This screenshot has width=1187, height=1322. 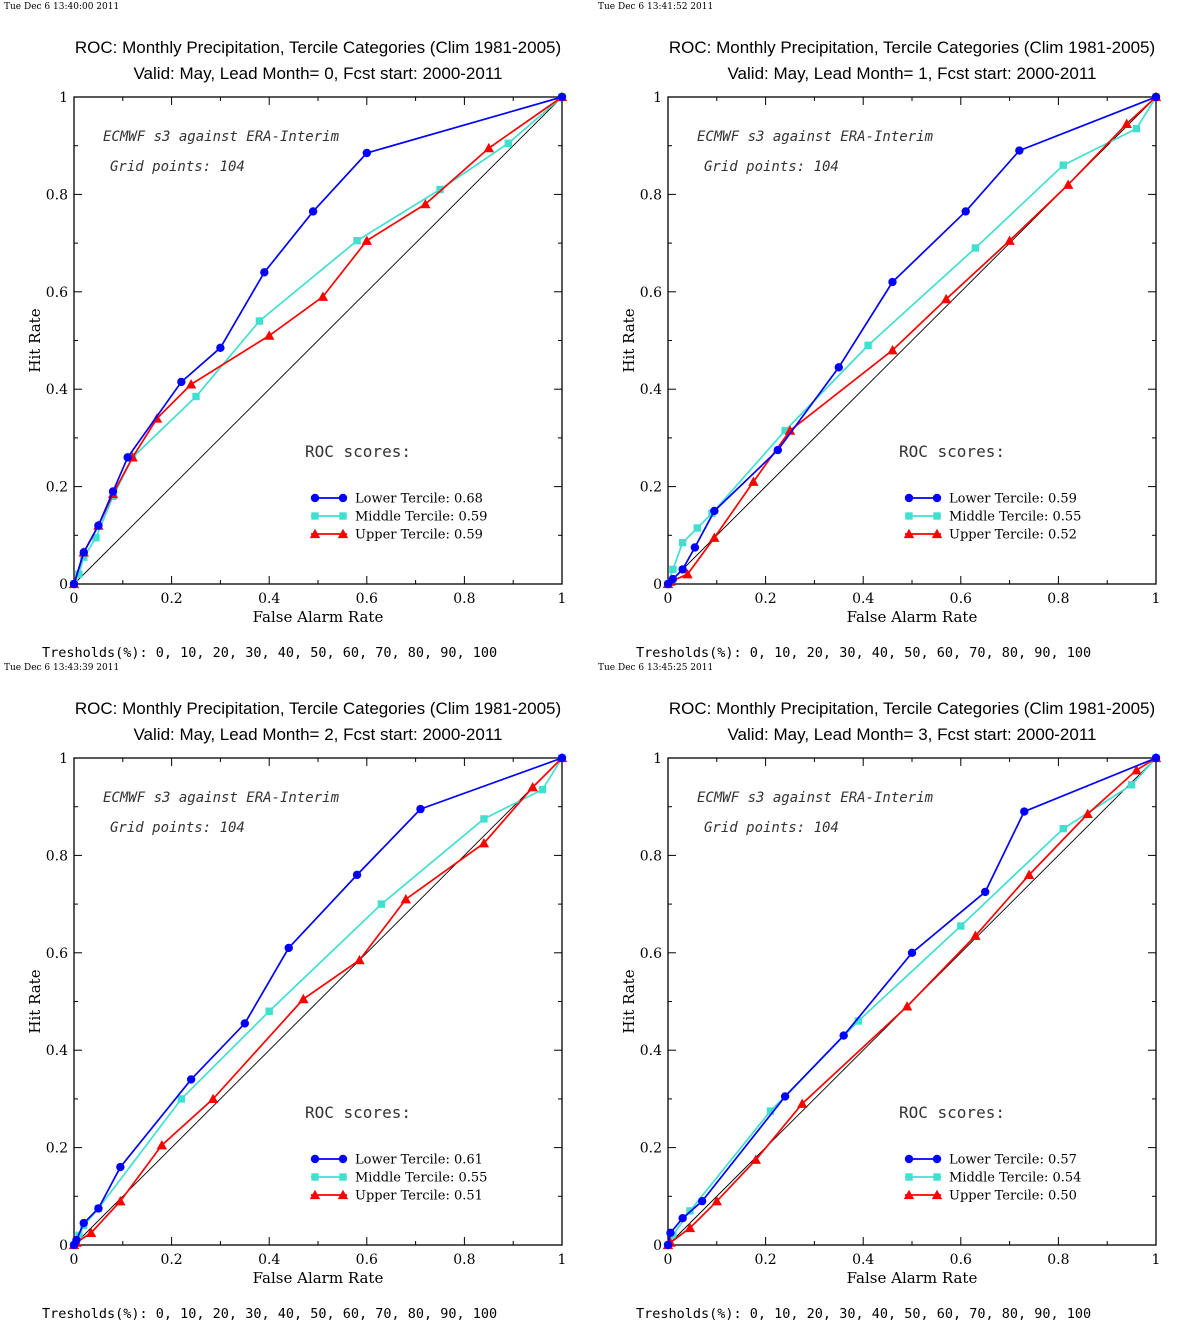 What do you see at coordinates (419, 499) in the screenshot?
I see `legend-label: Lower Tercile: 0.68` at bounding box center [419, 499].